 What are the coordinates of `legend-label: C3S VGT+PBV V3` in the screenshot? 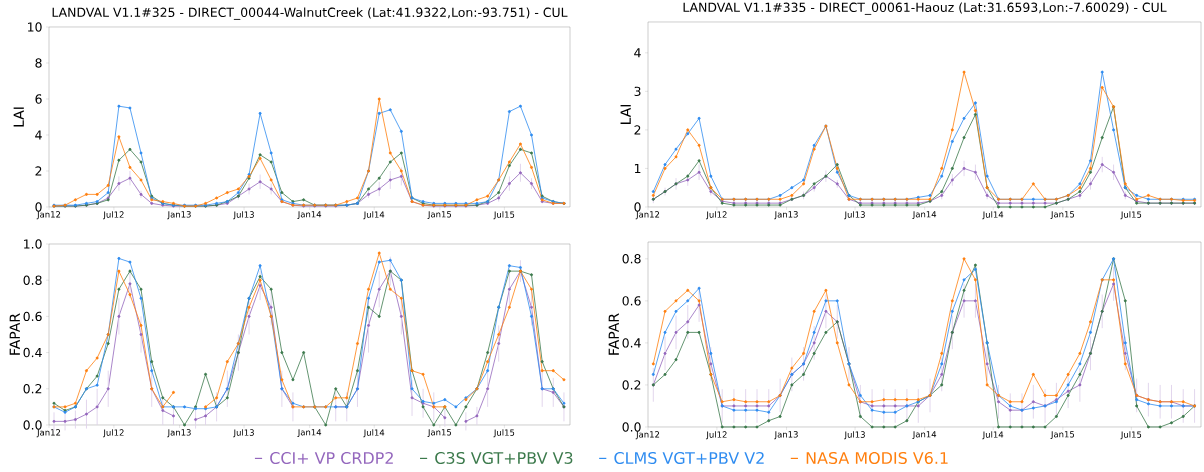 It's located at (504, 458).